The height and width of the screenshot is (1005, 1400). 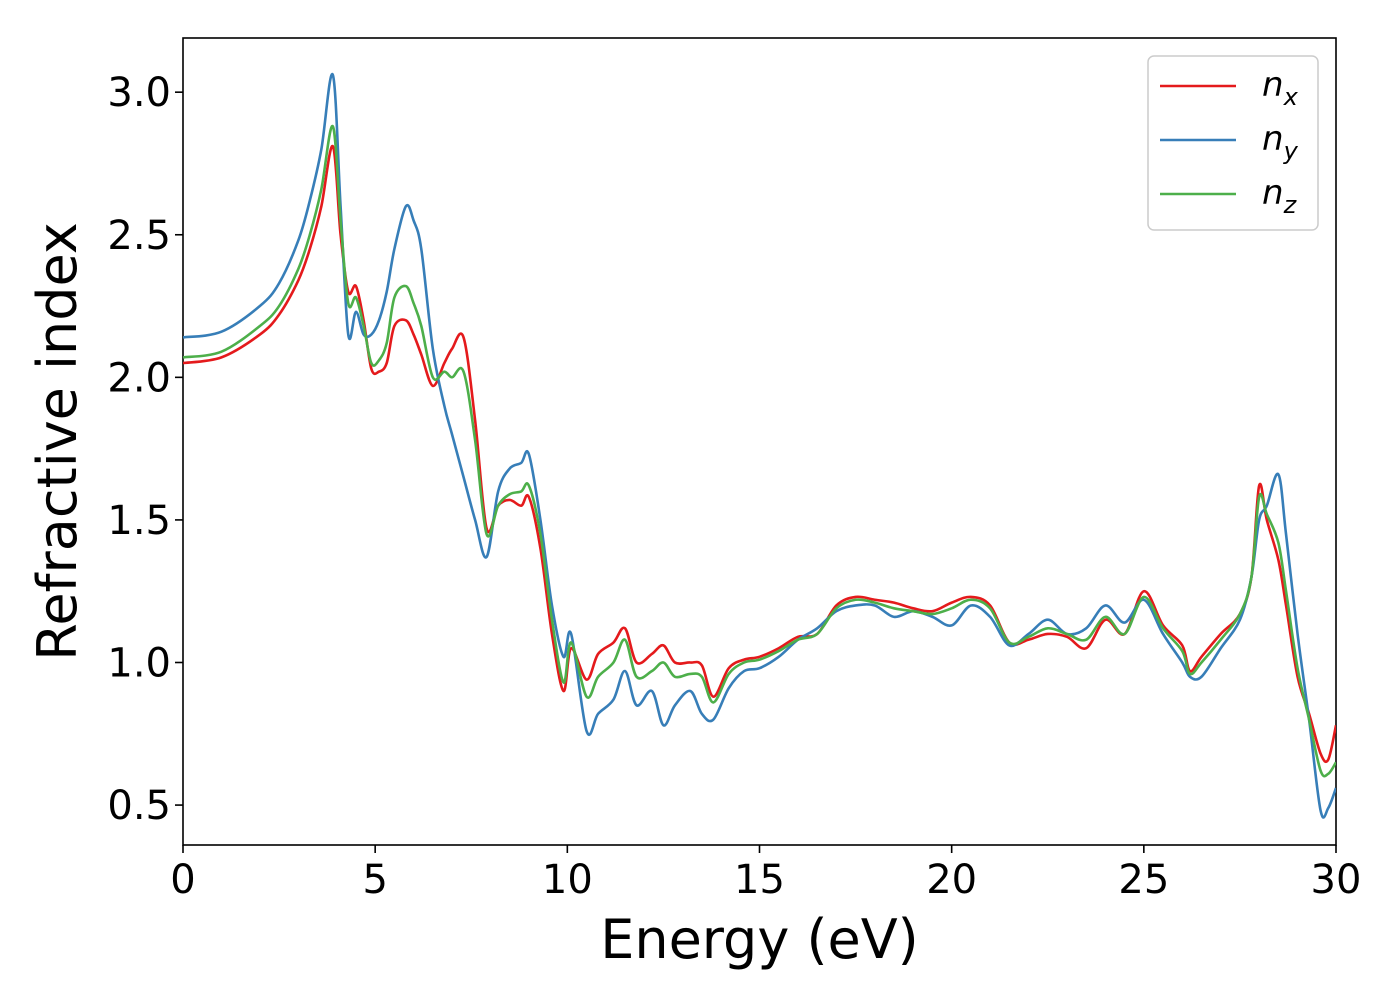 I want to click on x-tick-label: 15, so click(x=759, y=880).